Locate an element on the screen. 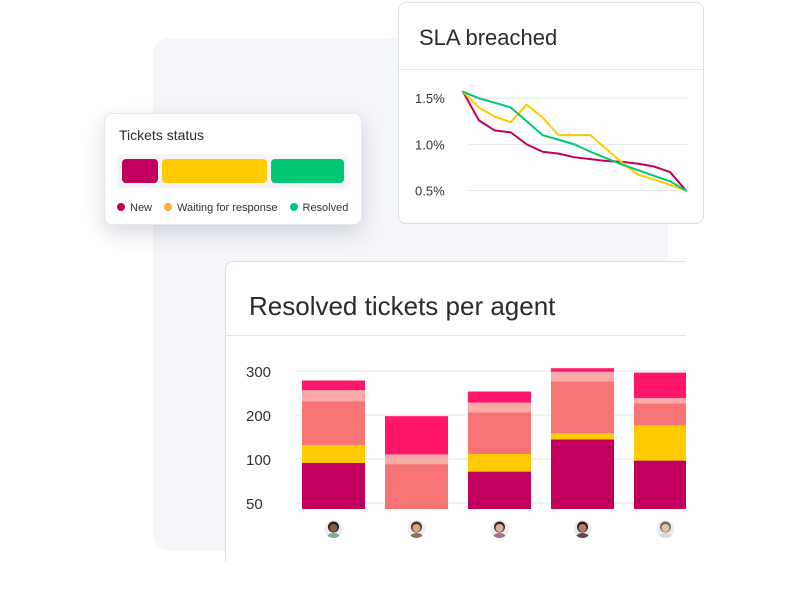 Image resolution: width=800 pixels, height=600 pixels. bar-y-tick-label: 100 is located at coordinates (258, 460).